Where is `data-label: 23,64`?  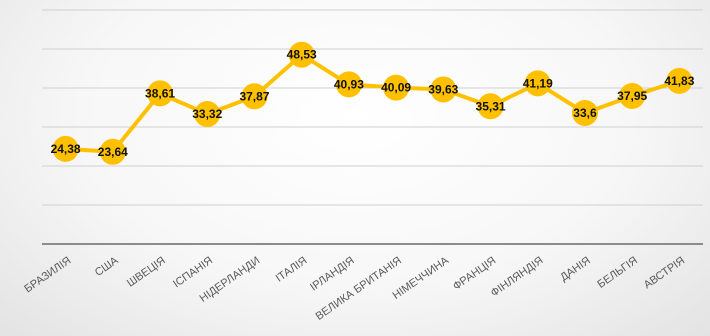 data-label: 23,64 is located at coordinates (113, 152).